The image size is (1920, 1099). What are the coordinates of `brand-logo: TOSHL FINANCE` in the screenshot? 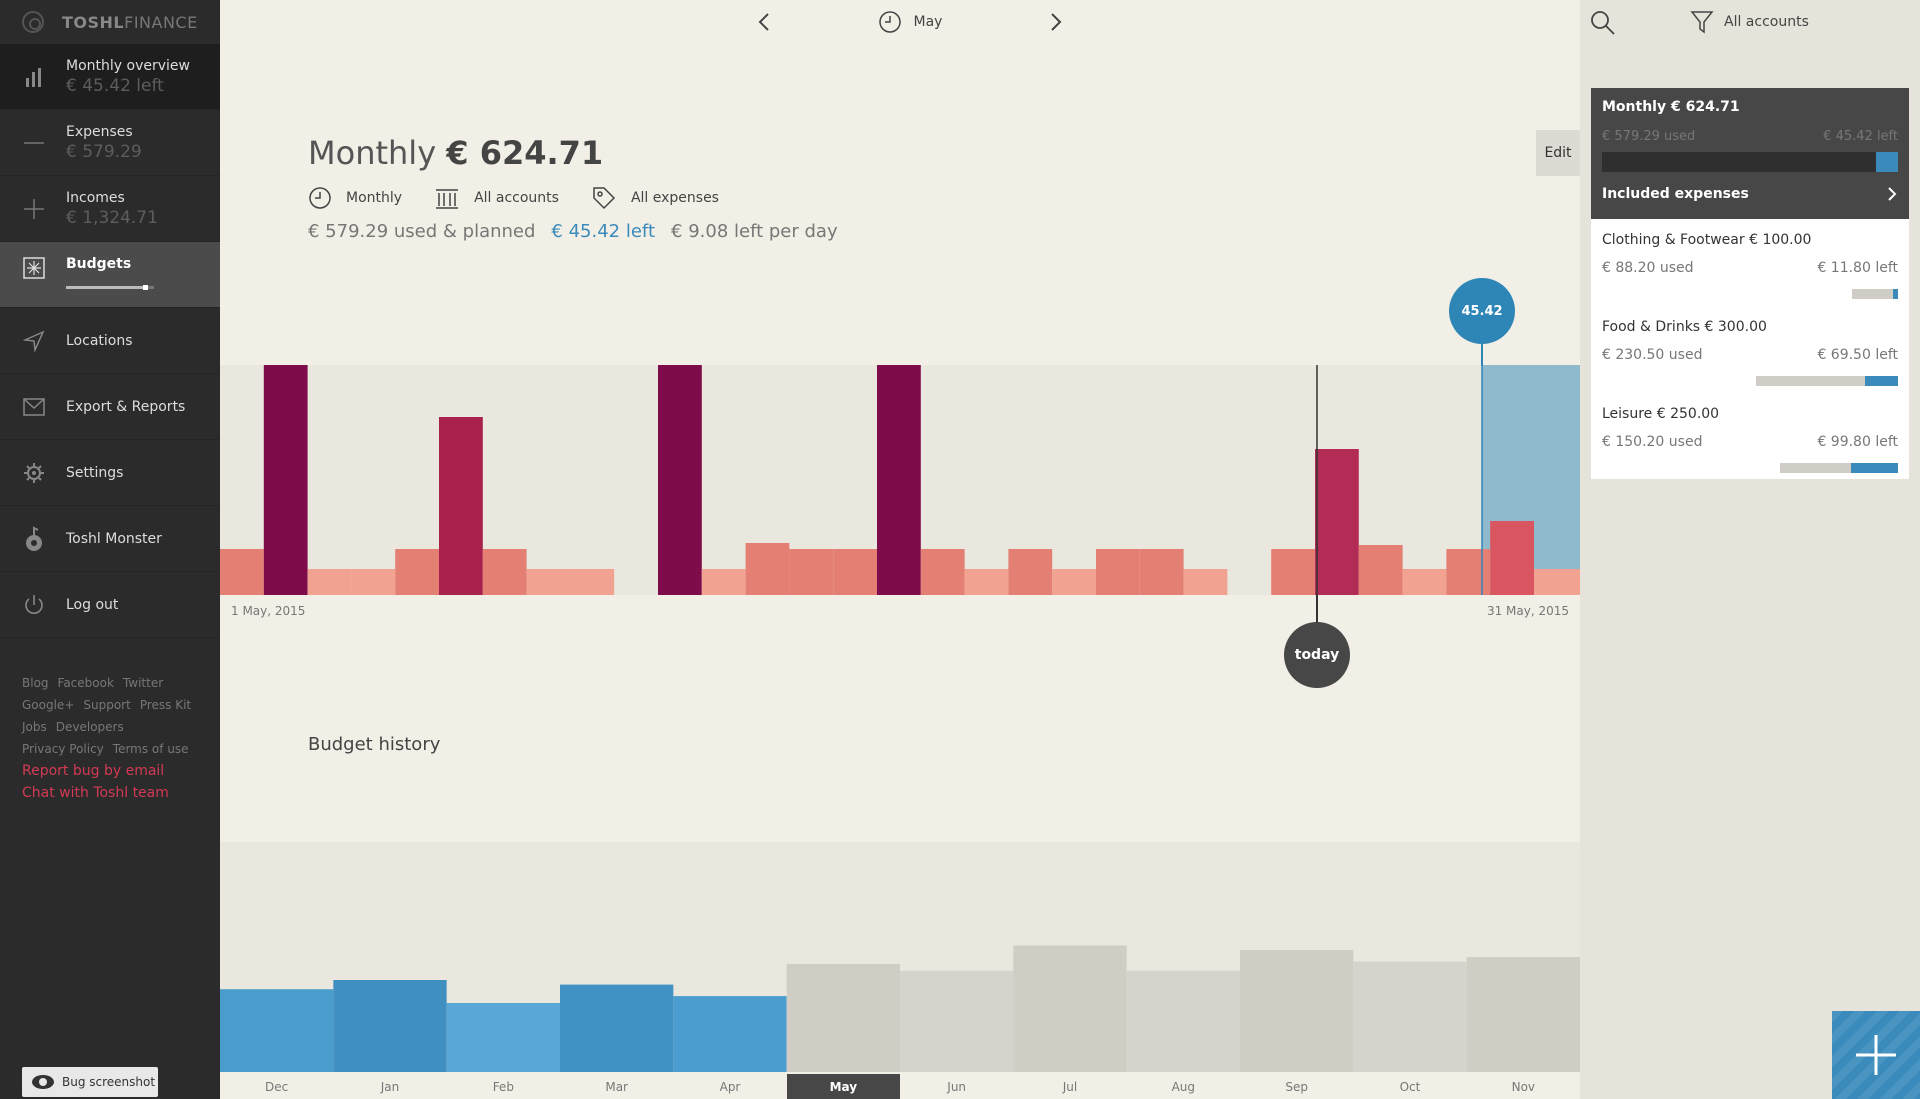 It's located at (110, 22).